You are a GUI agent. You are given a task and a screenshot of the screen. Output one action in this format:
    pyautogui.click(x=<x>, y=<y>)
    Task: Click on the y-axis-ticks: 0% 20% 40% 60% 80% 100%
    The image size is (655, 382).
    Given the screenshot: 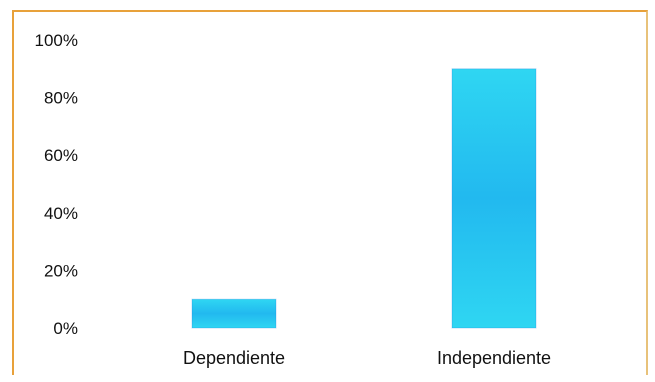 What is the action you would take?
    pyautogui.click(x=56, y=184)
    